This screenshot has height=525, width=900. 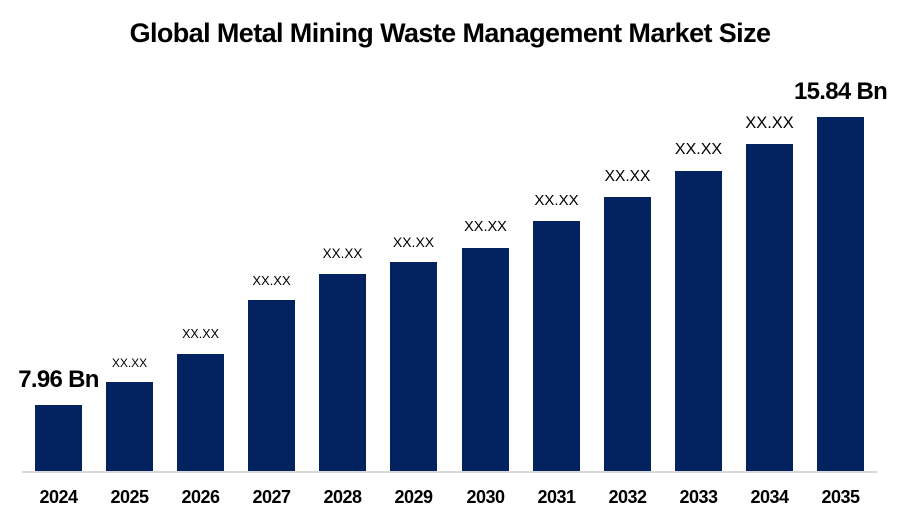 I want to click on masked-value-label-2028: XX.XX, so click(x=342, y=254).